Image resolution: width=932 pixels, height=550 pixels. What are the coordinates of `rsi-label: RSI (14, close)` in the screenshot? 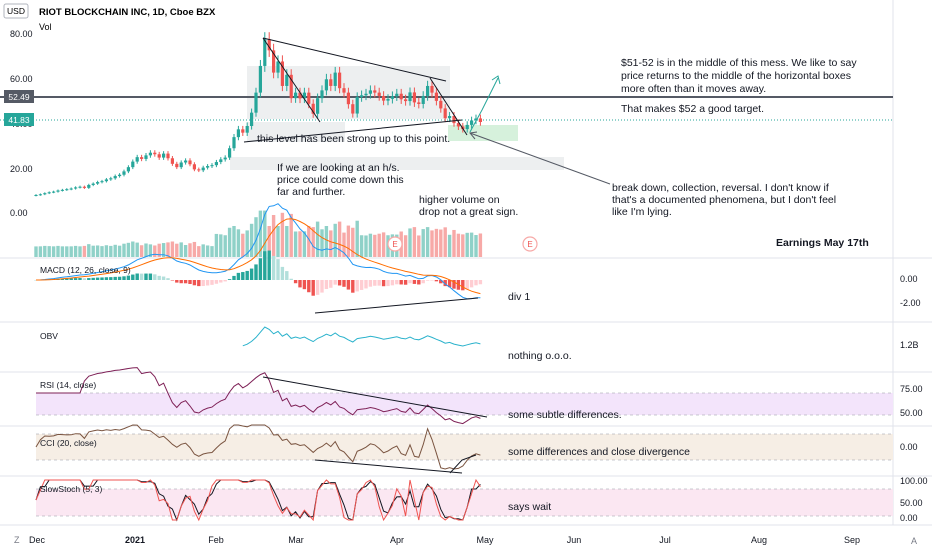 It's located at (68, 385).